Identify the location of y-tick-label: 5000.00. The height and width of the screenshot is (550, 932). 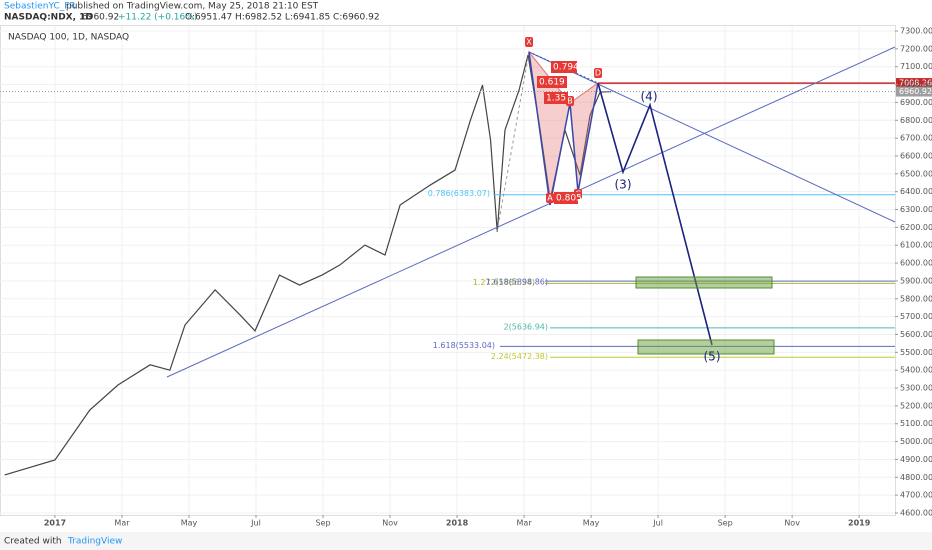
(916, 441).